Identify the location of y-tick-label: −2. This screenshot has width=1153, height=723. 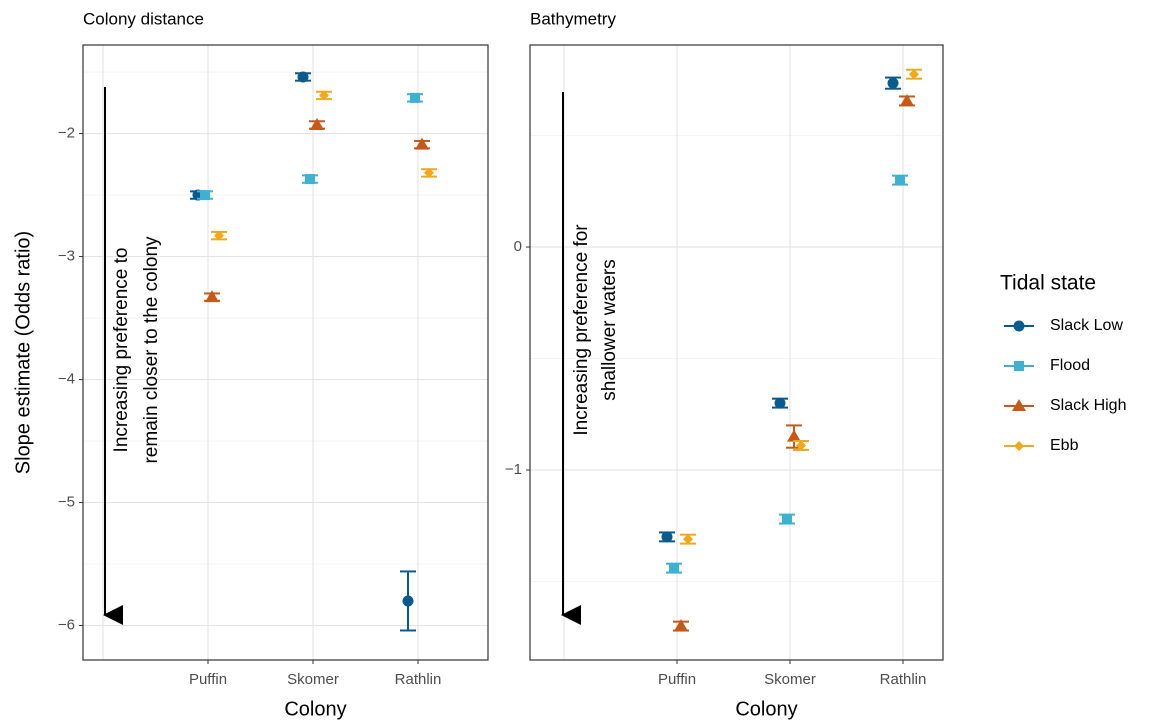
(66, 133).